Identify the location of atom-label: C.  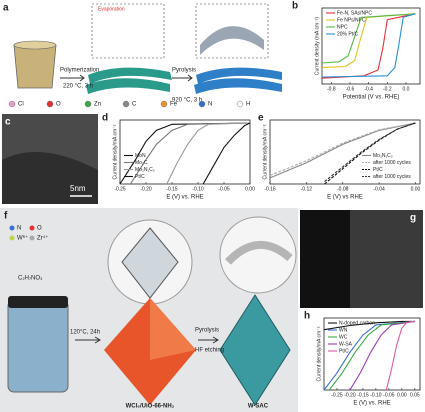
(134, 105).